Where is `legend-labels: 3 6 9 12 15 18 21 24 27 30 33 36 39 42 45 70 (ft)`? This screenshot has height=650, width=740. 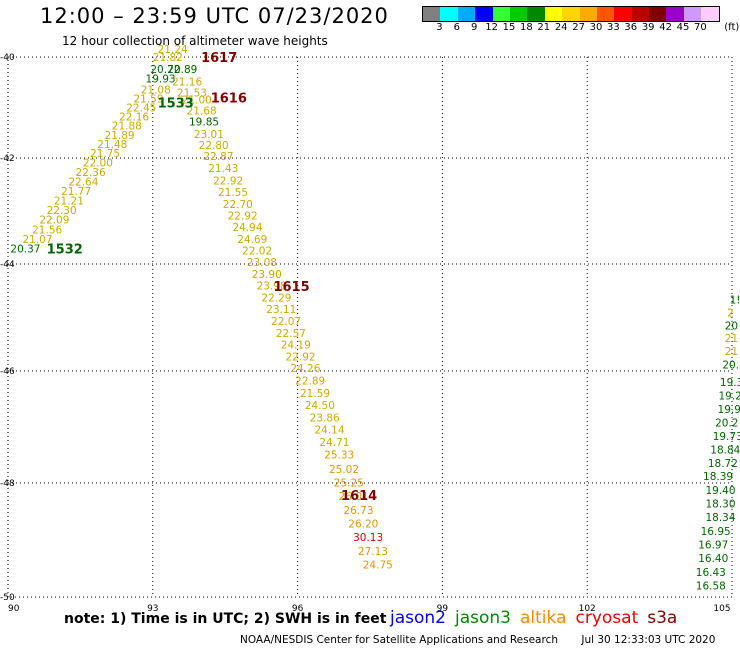 legend-labels: 3 6 9 12 15 18 21 24 27 30 33 36 39 42 45 70 (ft) is located at coordinates (581, 28).